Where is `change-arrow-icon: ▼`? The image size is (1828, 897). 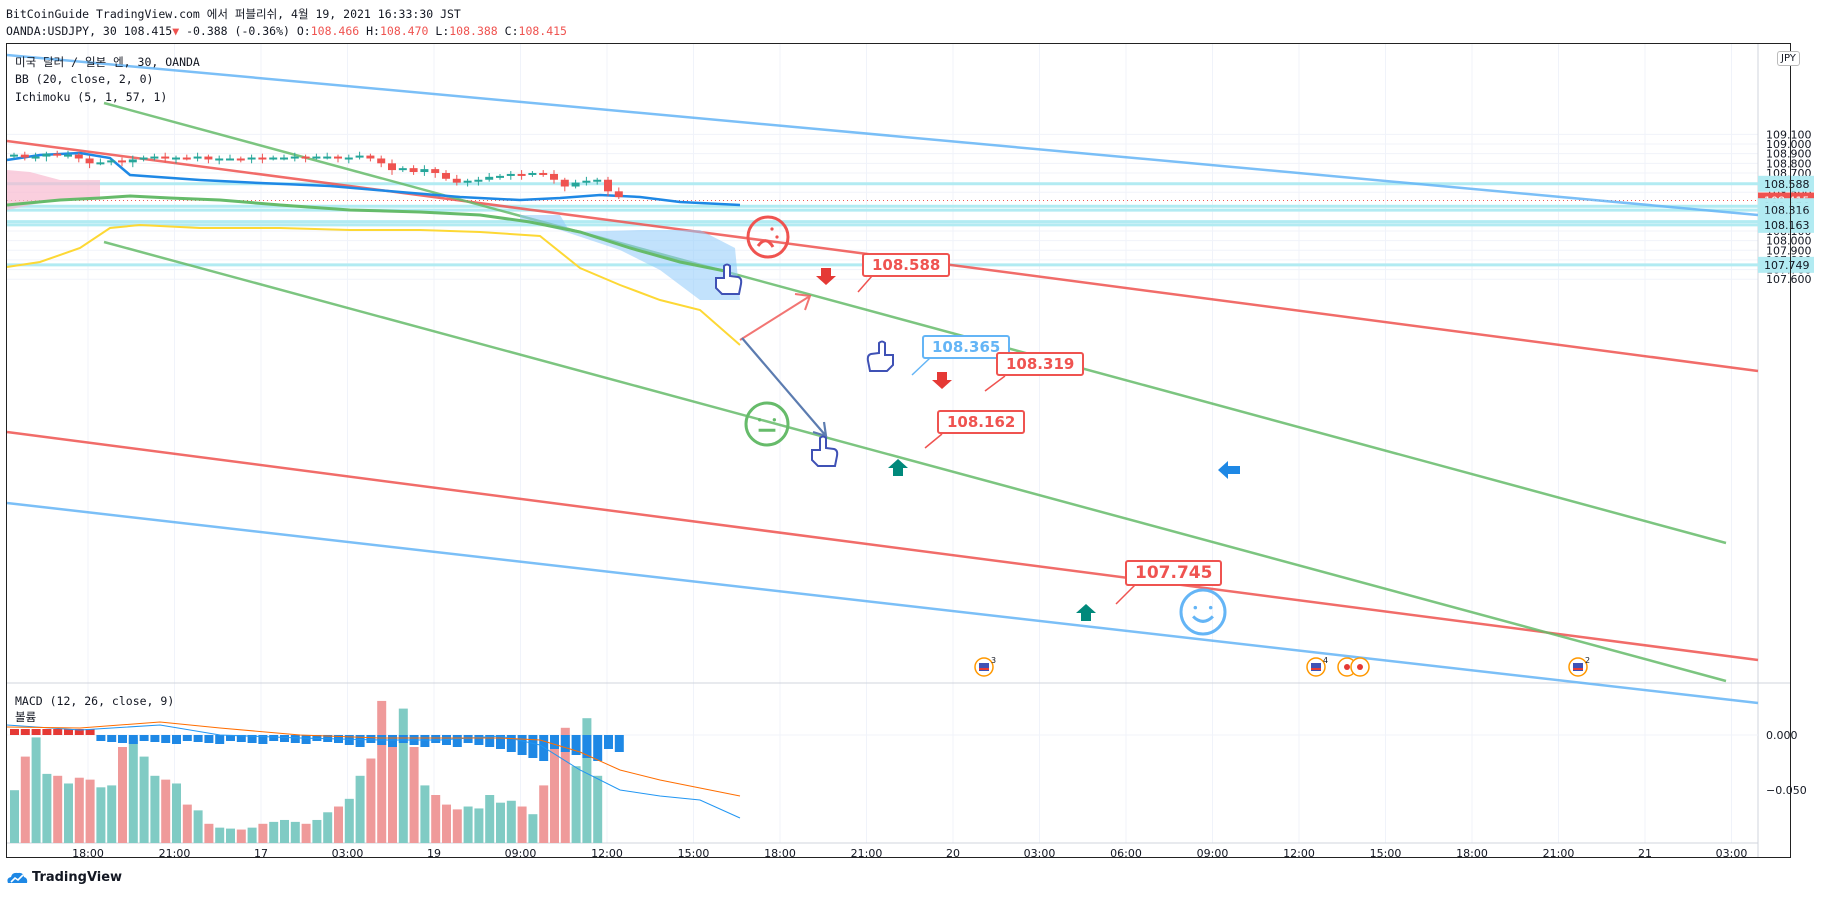 change-arrow-icon: ▼ is located at coordinates (176, 31).